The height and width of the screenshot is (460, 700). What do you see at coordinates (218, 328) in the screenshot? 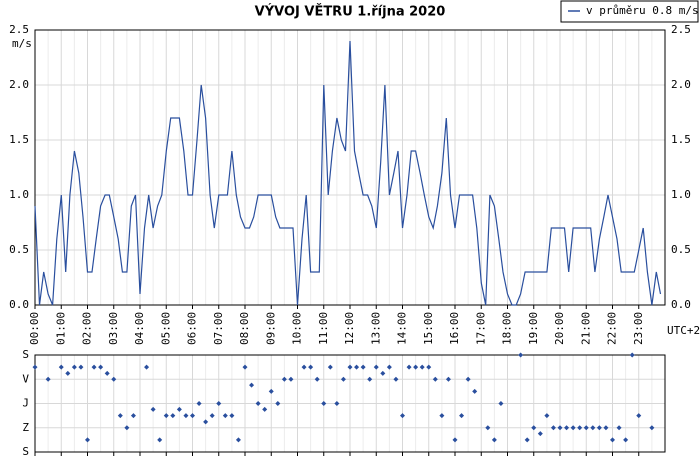
I see `x-tick-label: 07:00` at bounding box center [218, 328].